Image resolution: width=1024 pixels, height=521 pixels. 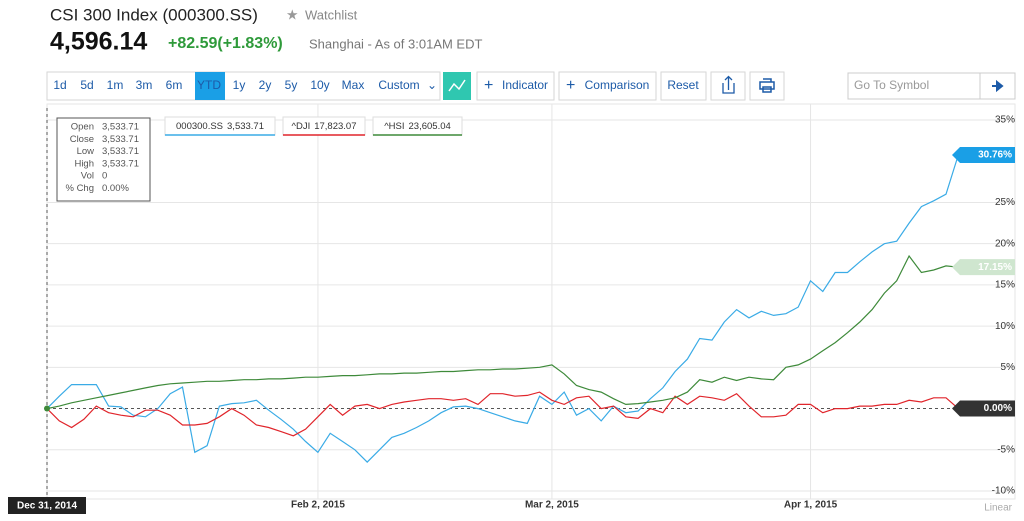 What do you see at coordinates (291, 85) in the screenshot?
I see `range-button: 5y` at bounding box center [291, 85].